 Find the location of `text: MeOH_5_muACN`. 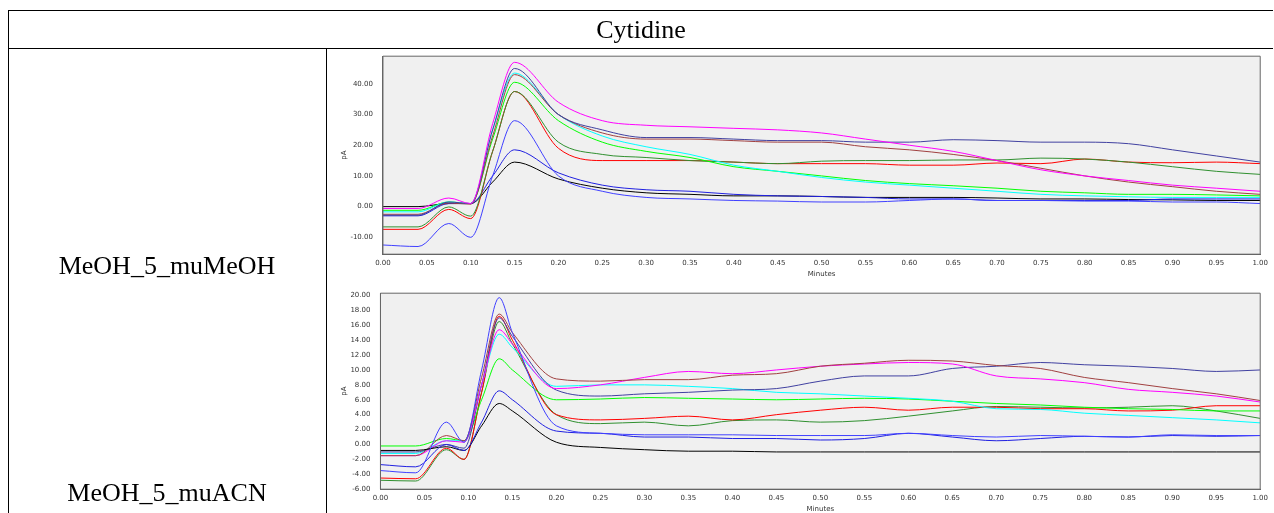

text: MeOH_5_muACN is located at coordinates (167, 493).